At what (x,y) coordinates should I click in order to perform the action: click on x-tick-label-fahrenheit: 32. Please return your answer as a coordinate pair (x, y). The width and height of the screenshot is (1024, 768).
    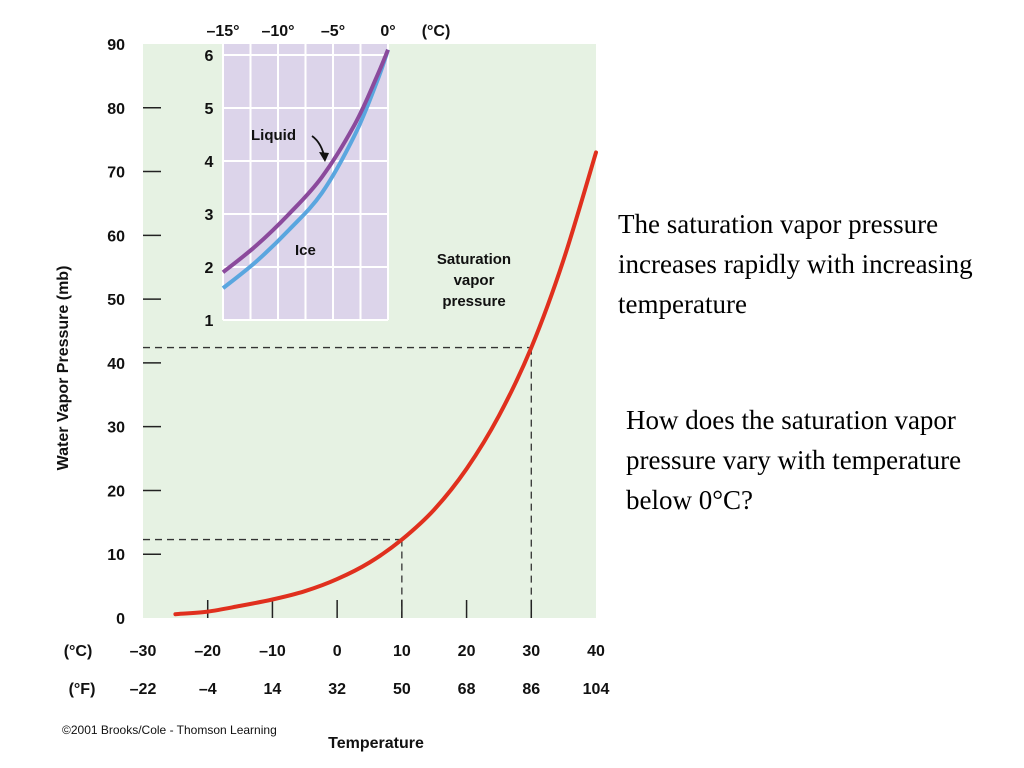
    Looking at the image, I should click on (337, 689).